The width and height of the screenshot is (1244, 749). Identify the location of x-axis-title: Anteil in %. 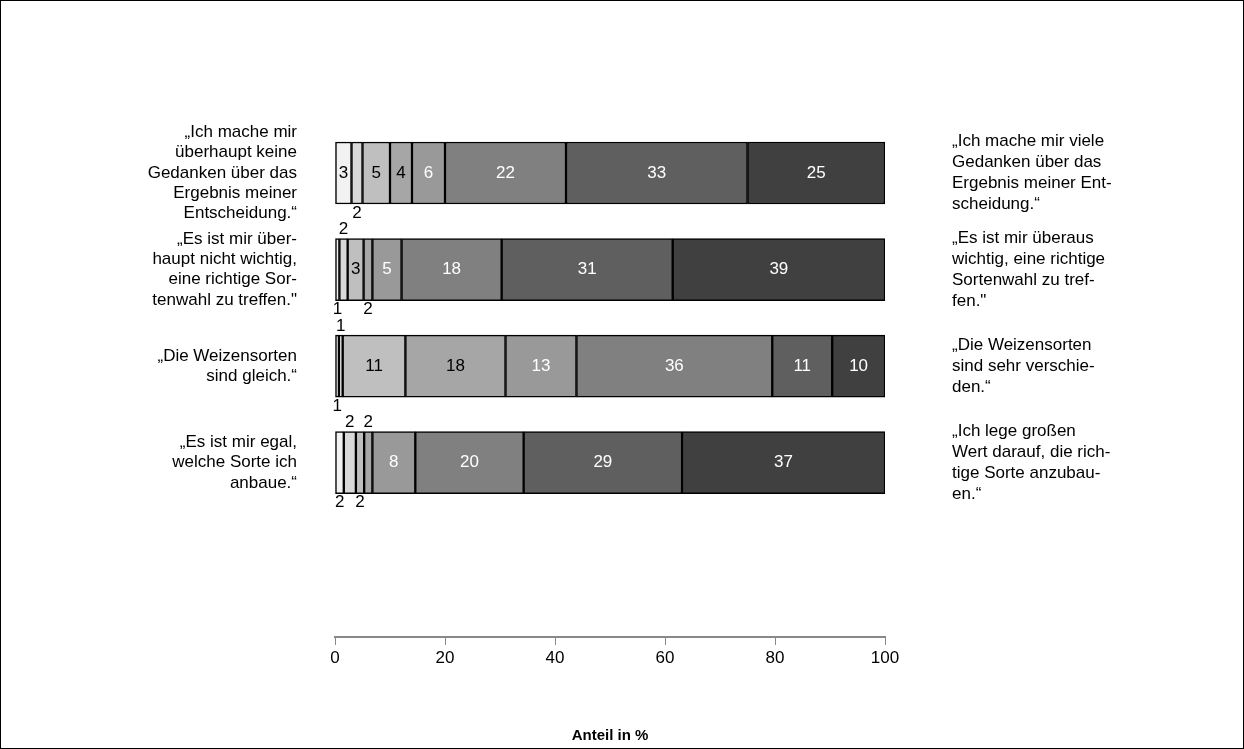
(610, 735).